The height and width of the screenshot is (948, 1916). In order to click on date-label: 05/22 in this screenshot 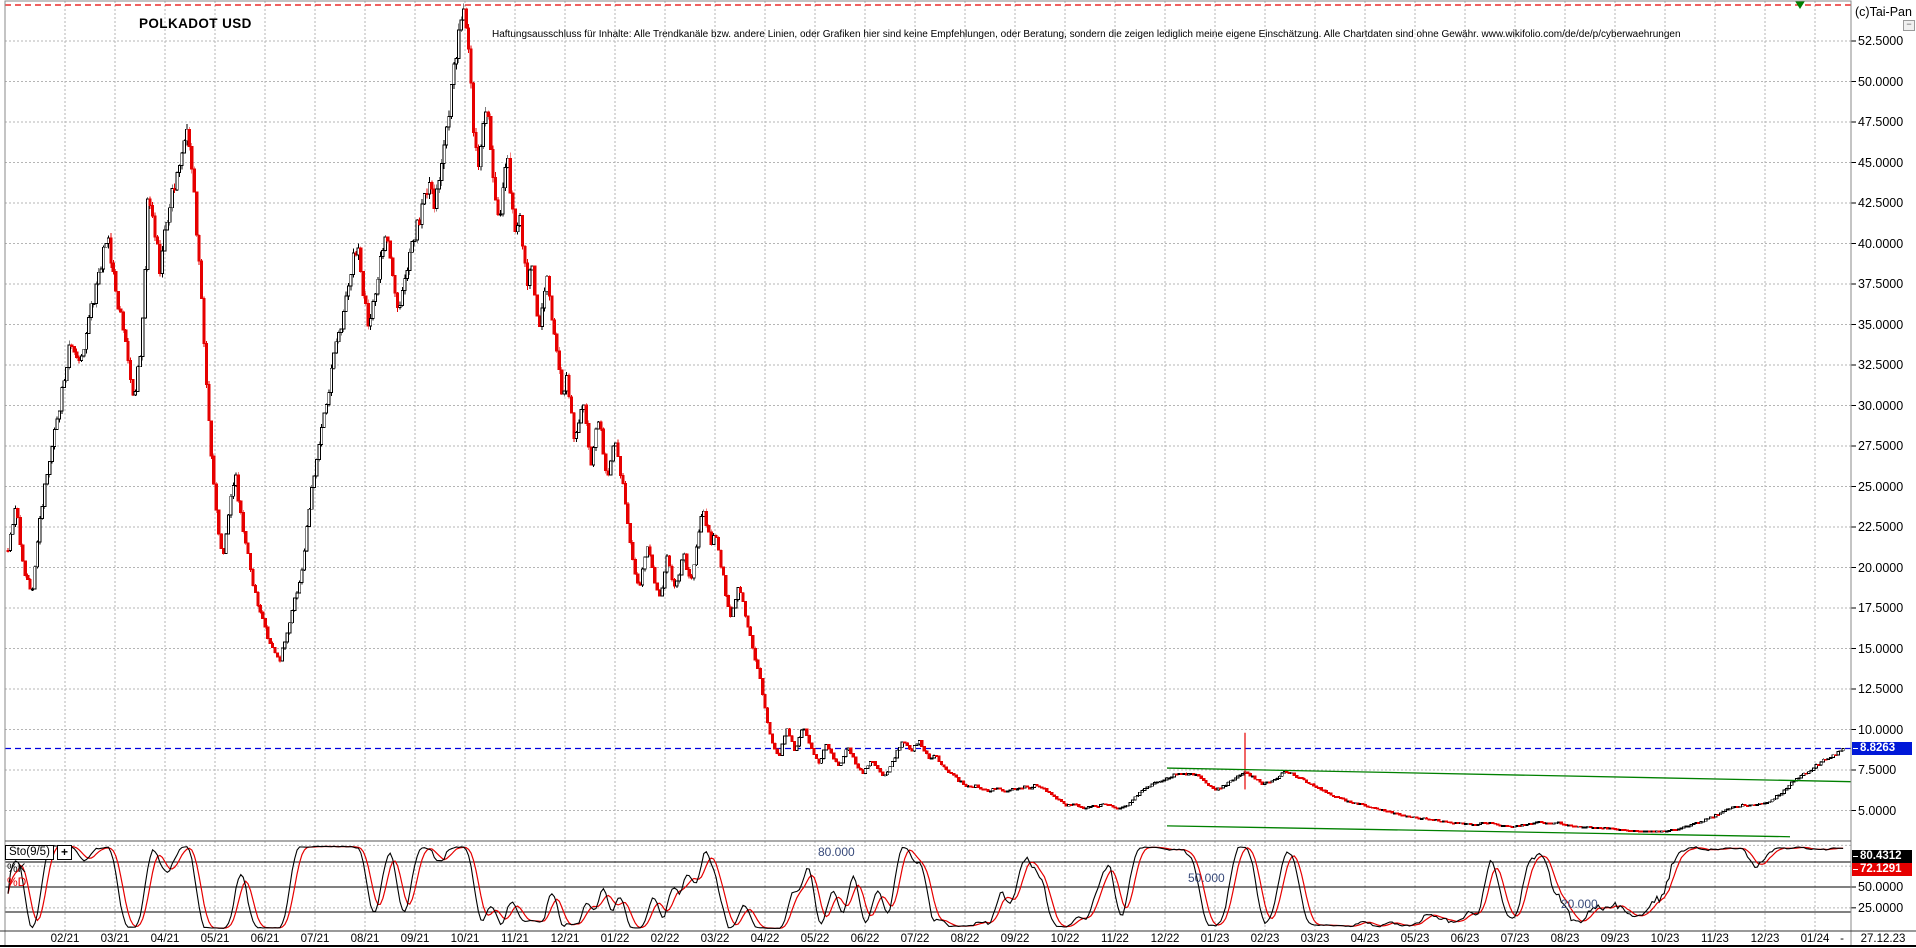, I will do `click(815, 939)`.